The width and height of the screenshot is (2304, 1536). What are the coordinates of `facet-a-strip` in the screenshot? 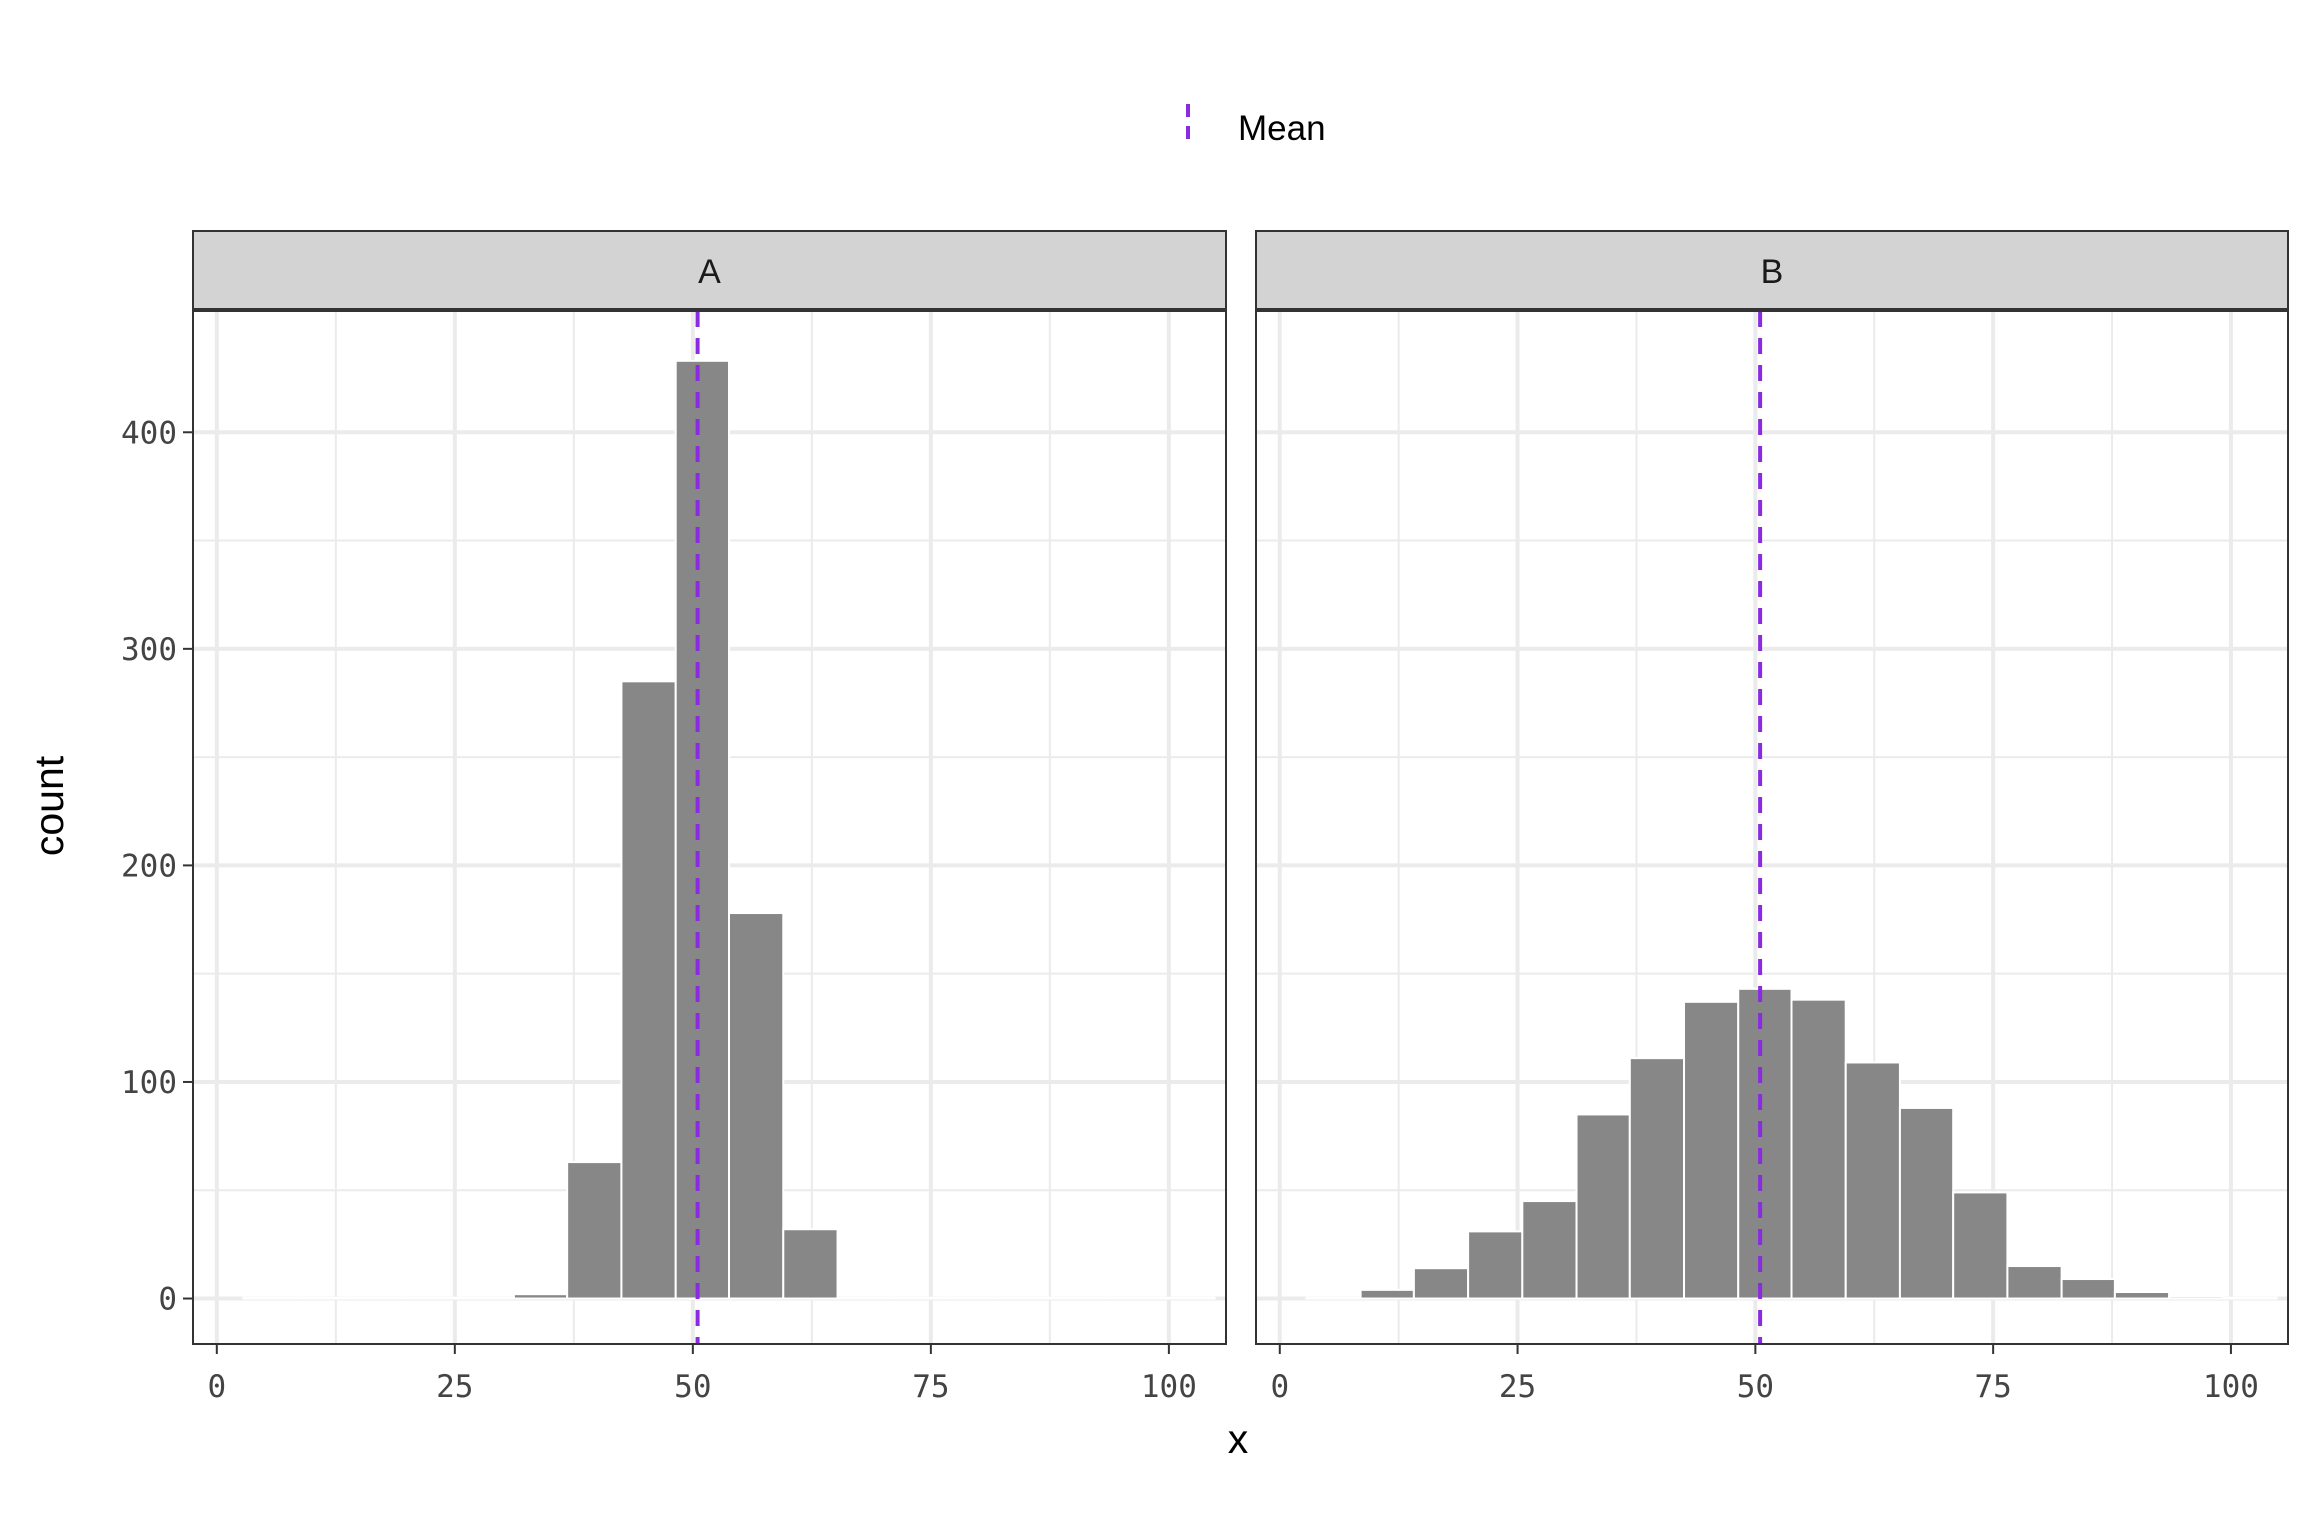 It's located at (709, 270).